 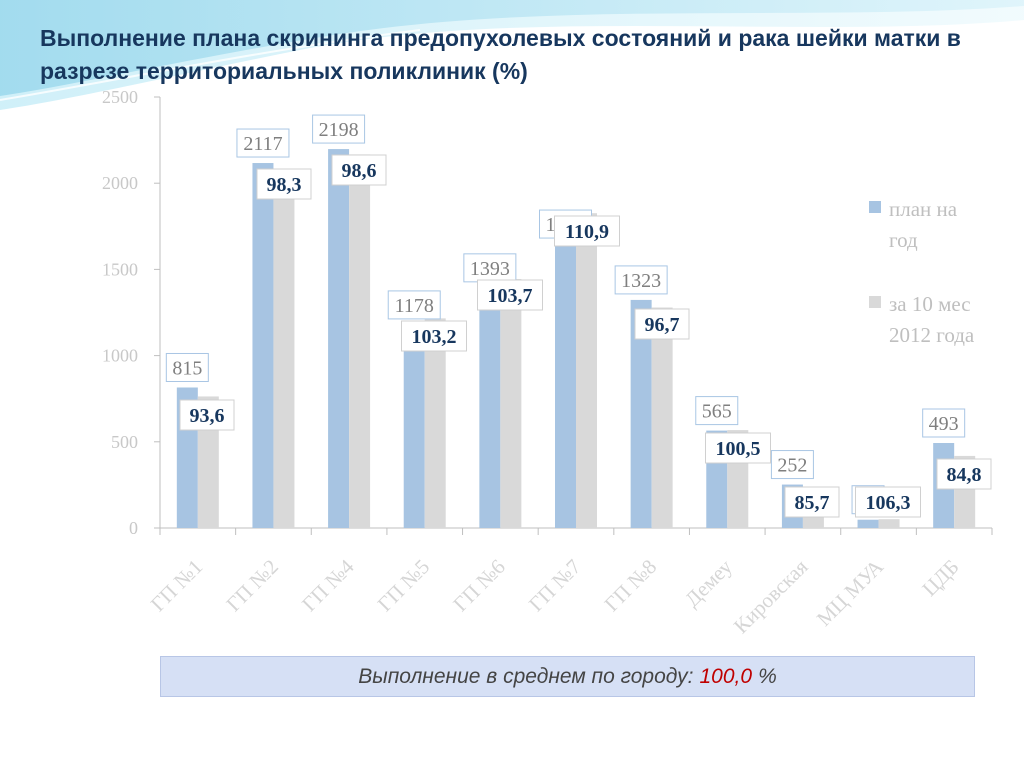 I want to click on plan-value-label: 252, so click(x=792, y=466).